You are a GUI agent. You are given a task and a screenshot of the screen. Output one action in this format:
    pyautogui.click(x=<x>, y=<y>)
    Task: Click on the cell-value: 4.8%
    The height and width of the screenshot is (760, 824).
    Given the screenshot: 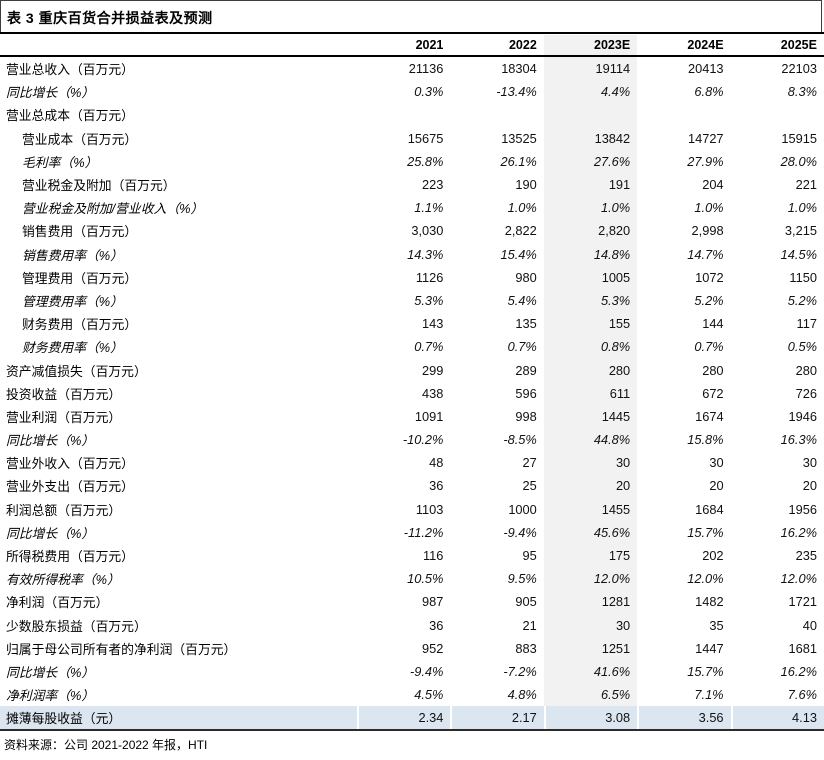 What is the action you would take?
    pyautogui.click(x=522, y=695)
    